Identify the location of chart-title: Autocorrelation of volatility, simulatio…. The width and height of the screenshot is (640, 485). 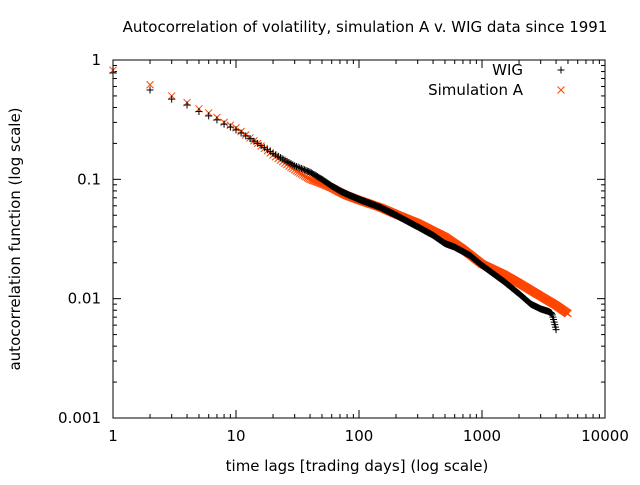
(365, 27).